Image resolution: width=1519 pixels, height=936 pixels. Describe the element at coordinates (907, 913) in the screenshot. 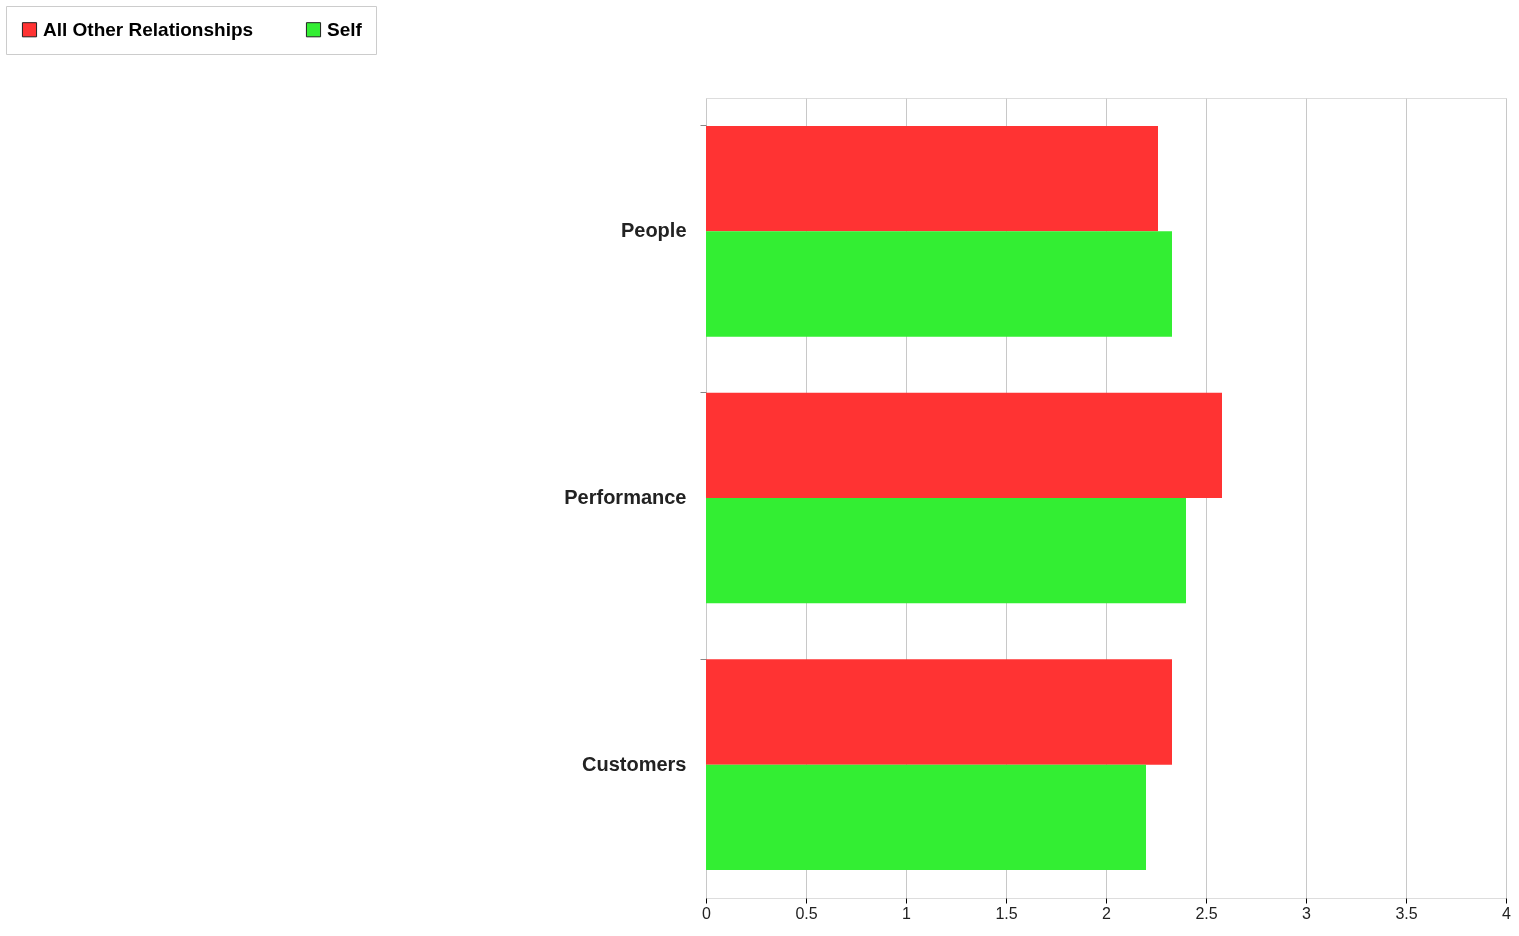

I see `x-tick-label: 1` at that location.